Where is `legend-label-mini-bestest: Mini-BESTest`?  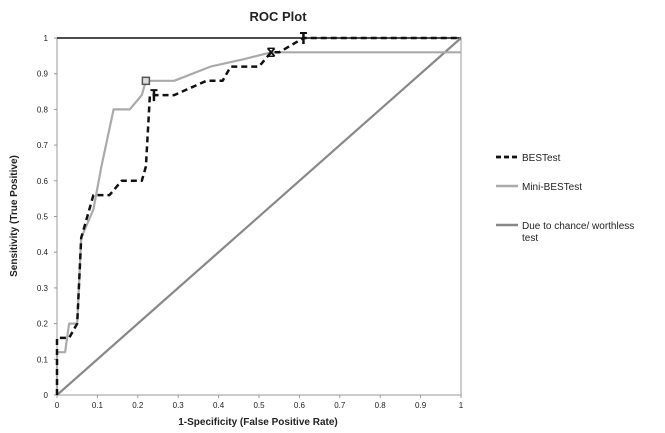
legend-label-mini-bestest: Mini-BESTest is located at coordinates (552, 187).